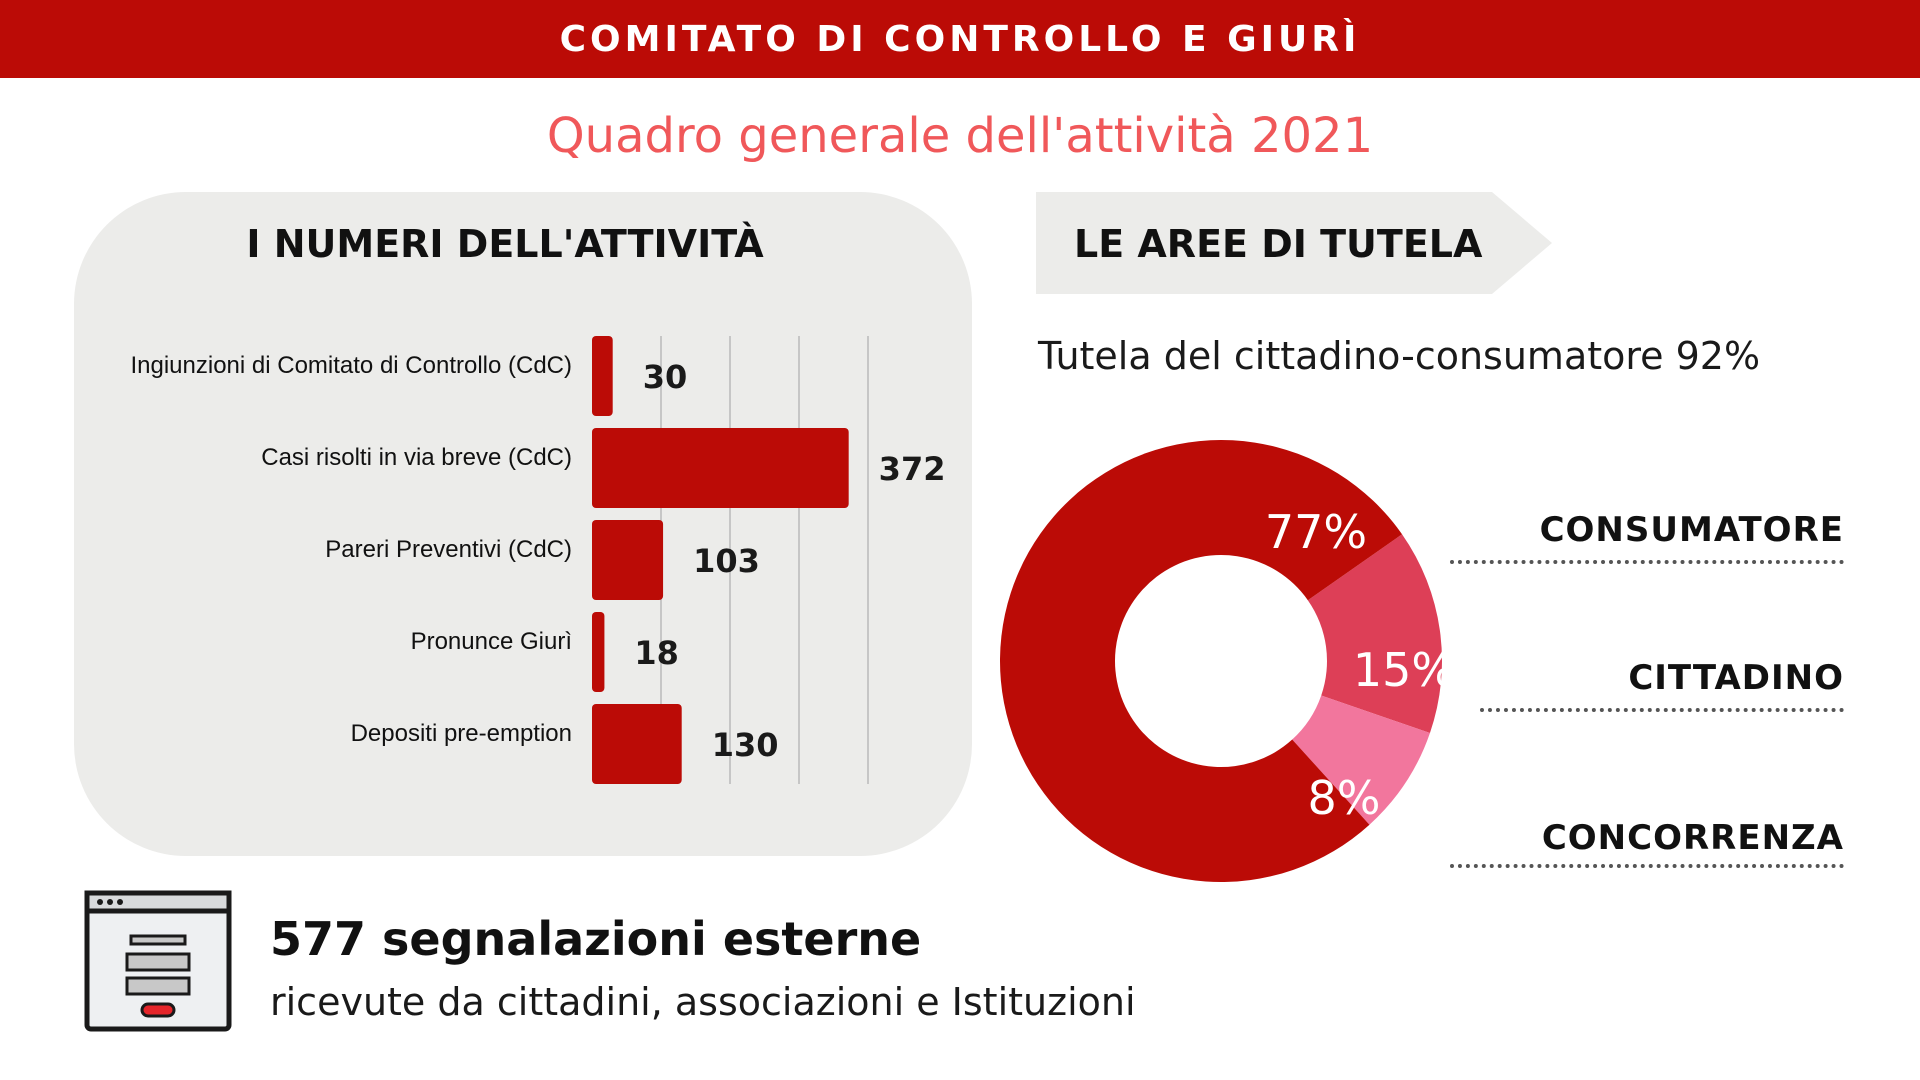  I want to click on donut-slice-concorrenza, so click(1361, 760).